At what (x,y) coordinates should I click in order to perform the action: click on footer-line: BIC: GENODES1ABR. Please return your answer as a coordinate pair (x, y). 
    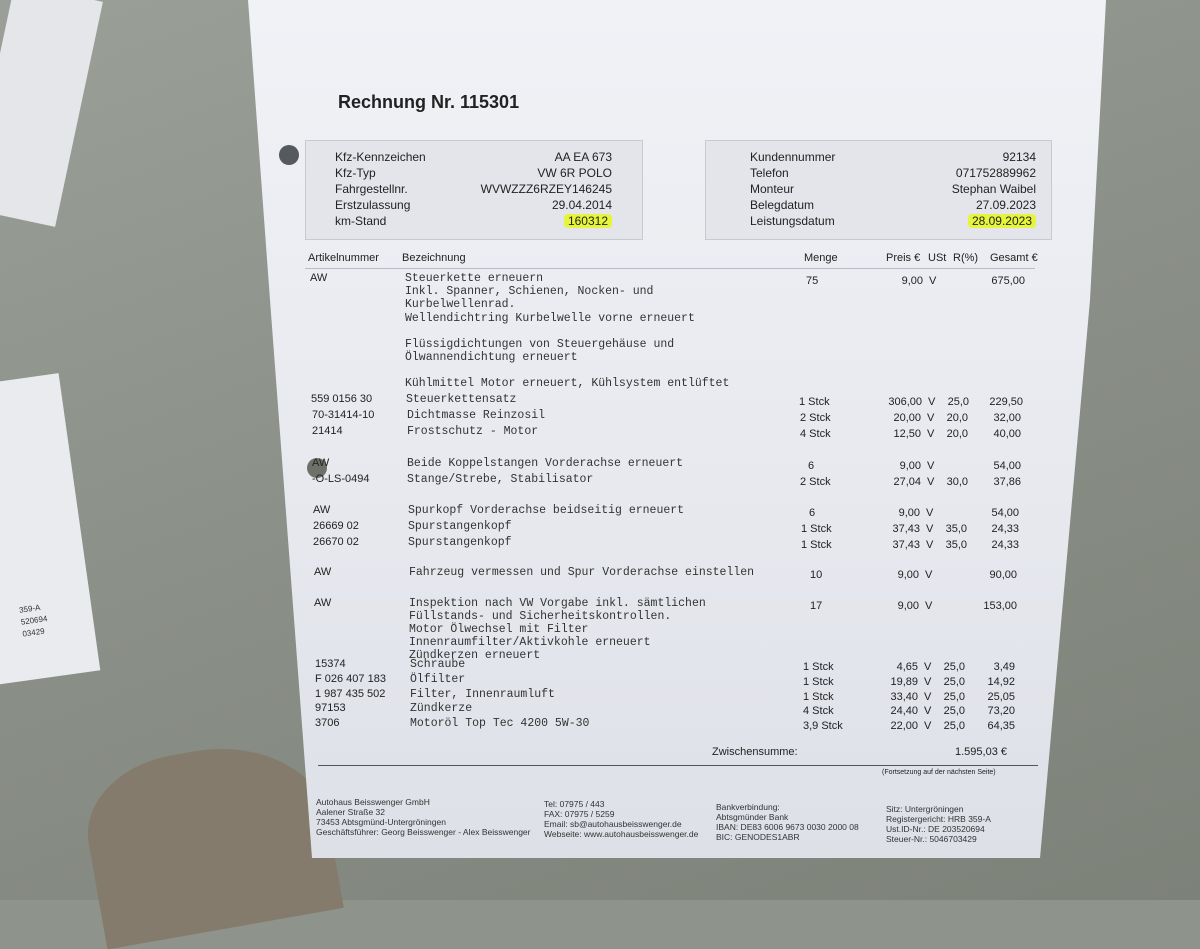
    Looking at the image, I should click on (758, 837).